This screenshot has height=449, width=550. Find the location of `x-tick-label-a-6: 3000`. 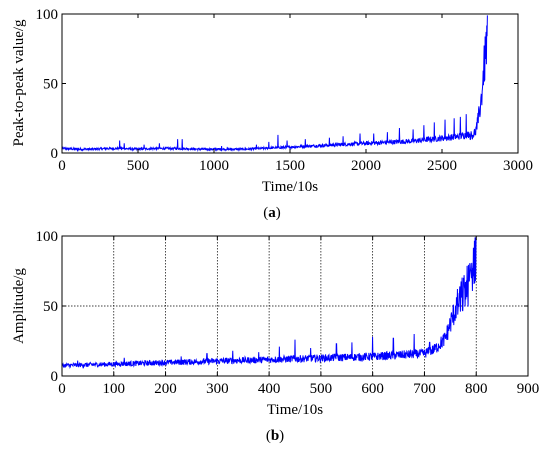

x-tick-label-a-6: 3000 is located at coordinates (518, 166).